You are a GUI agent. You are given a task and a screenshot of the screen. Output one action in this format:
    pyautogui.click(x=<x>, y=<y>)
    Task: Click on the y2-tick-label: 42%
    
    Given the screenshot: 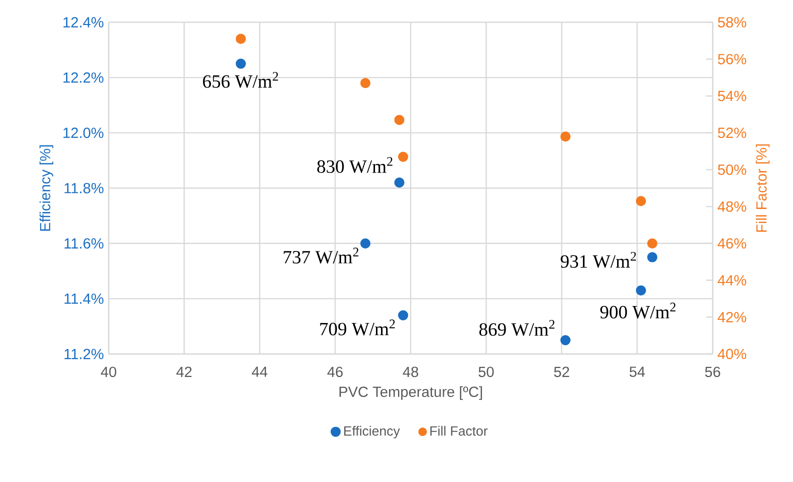 What is the action you would take?
    pyautogui.click(x=732, y=317)
    